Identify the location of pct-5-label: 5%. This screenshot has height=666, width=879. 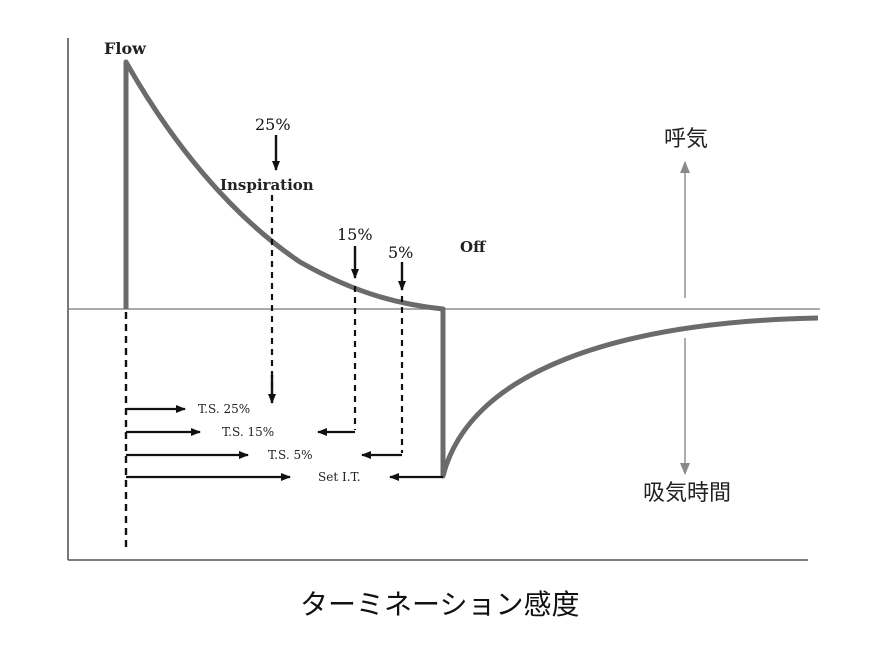
(400, 252).